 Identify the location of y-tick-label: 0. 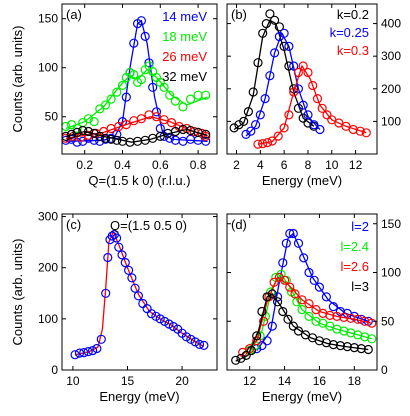
(384, 370).